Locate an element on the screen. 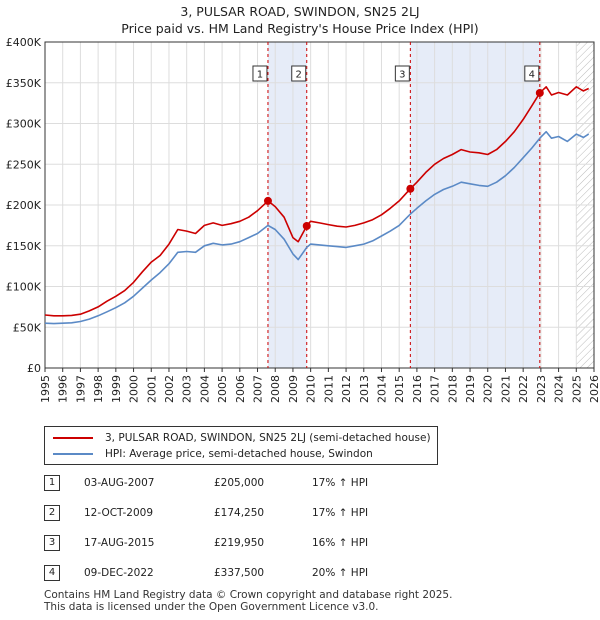 Image resolution: width=600 pixels, height=620 pixels. sale-number: 2 is located at coordinates (52, 513).